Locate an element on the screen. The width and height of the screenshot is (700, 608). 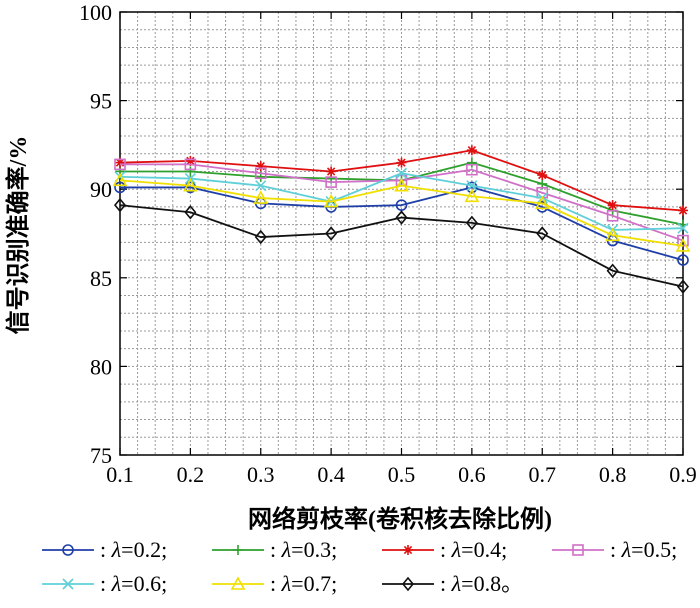
y-tick-label: 75 is located at coordinates (101, 455).